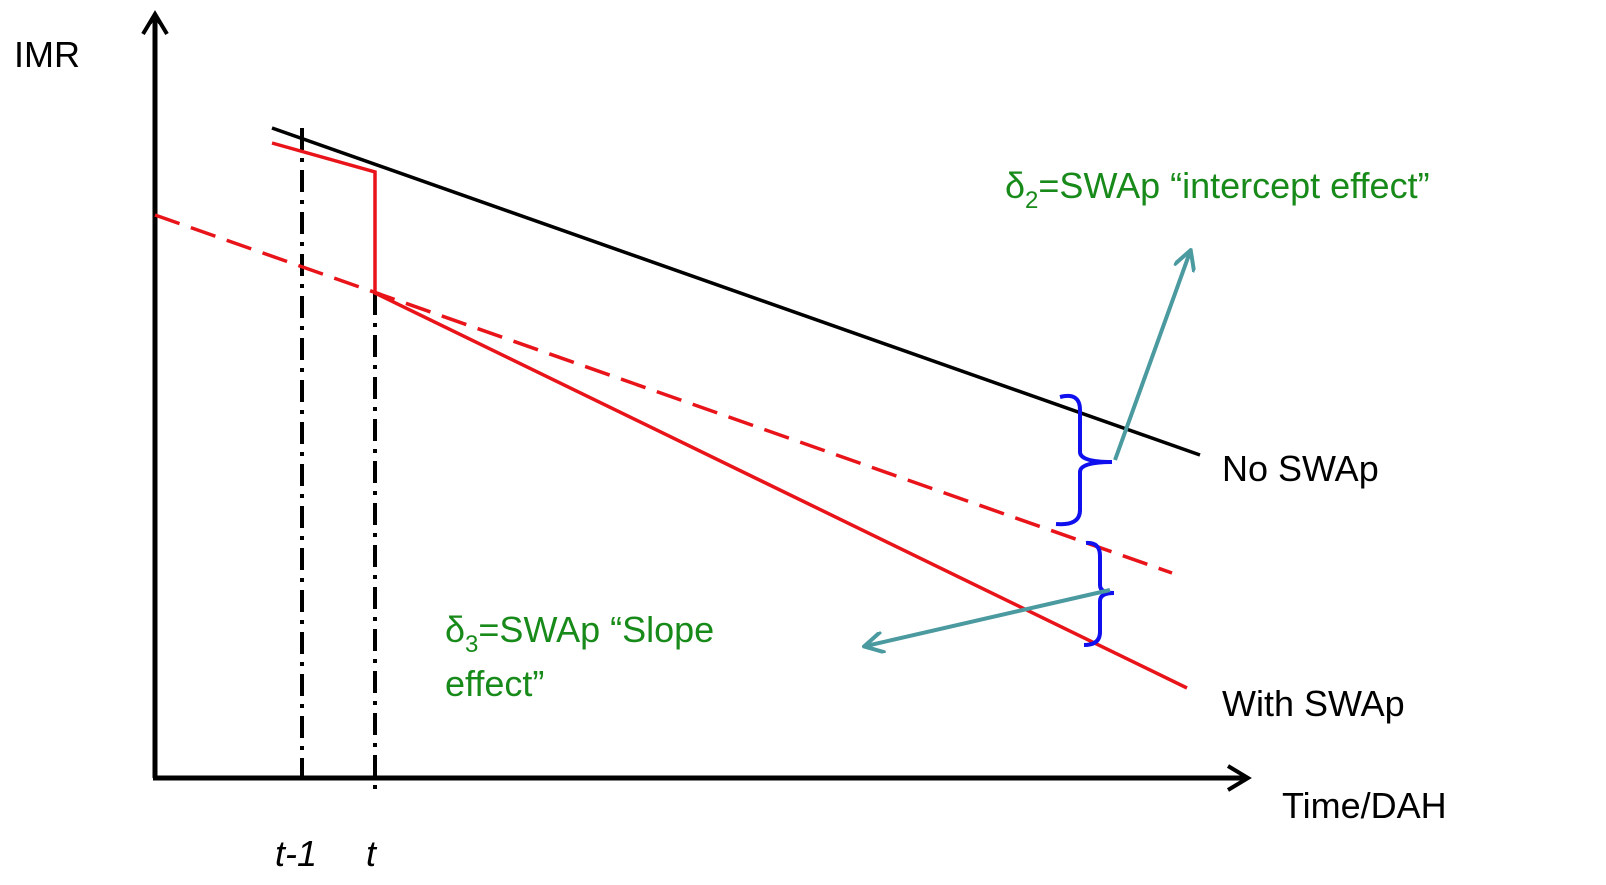  What do you see at coordinates (1084, 460) in the screenshot?
I see `intercept-brace` at bounding box center [1084, 460].